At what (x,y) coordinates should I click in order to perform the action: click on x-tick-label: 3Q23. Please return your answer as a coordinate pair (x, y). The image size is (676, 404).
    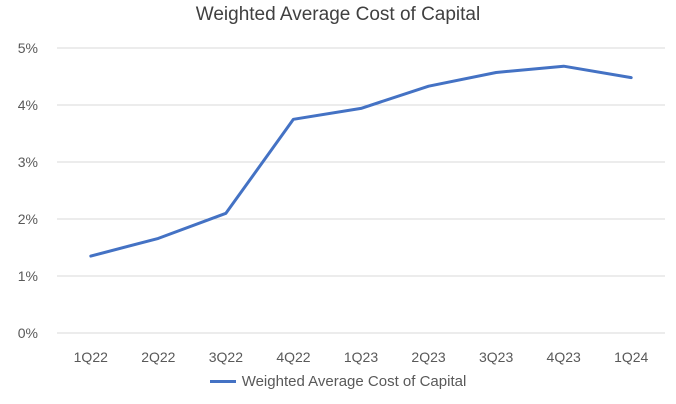
    Looking at the image, I should click on (496, 357).